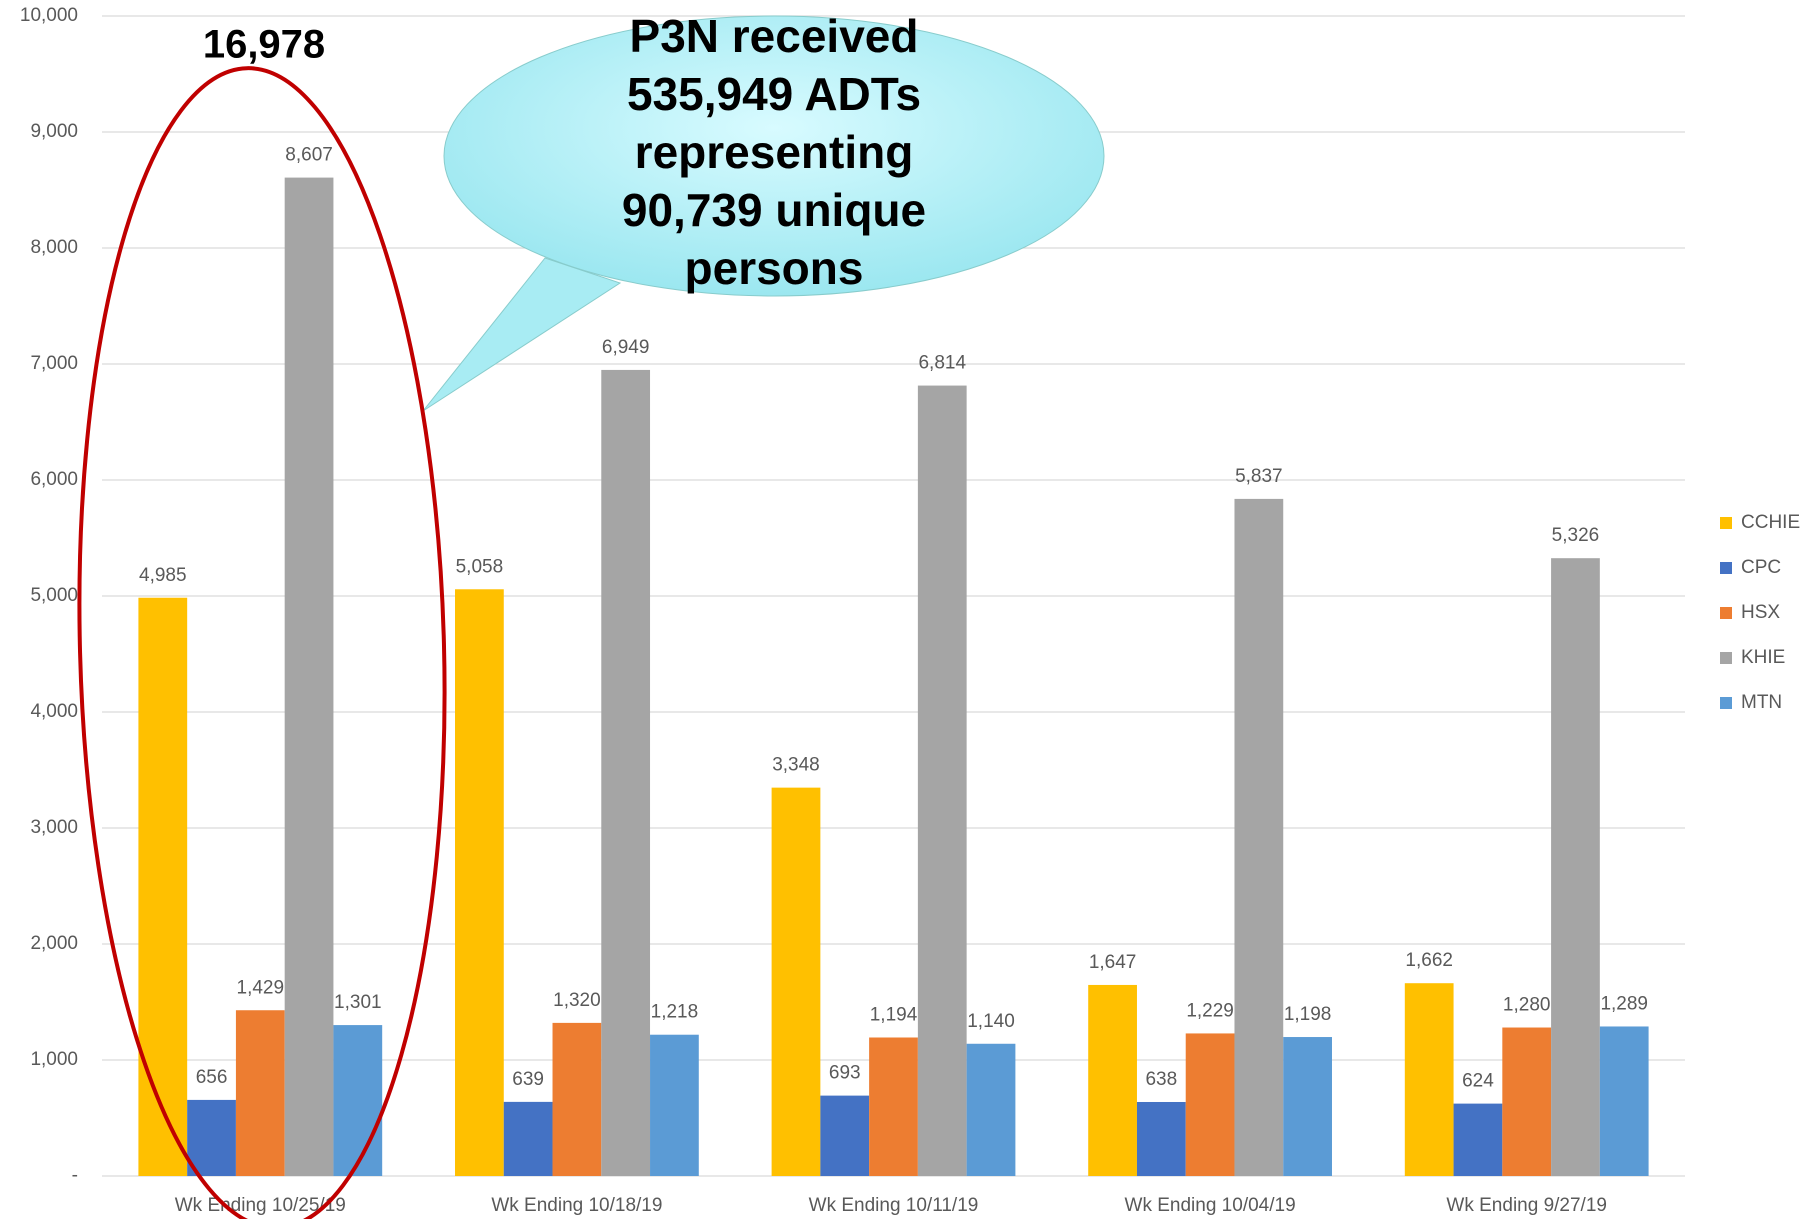 The width and height of the screenshot is (1812, 1219). Describe the element at coordinates (54, 247) in the screenshot. I see `y-tick-label: 8,000` at that location.